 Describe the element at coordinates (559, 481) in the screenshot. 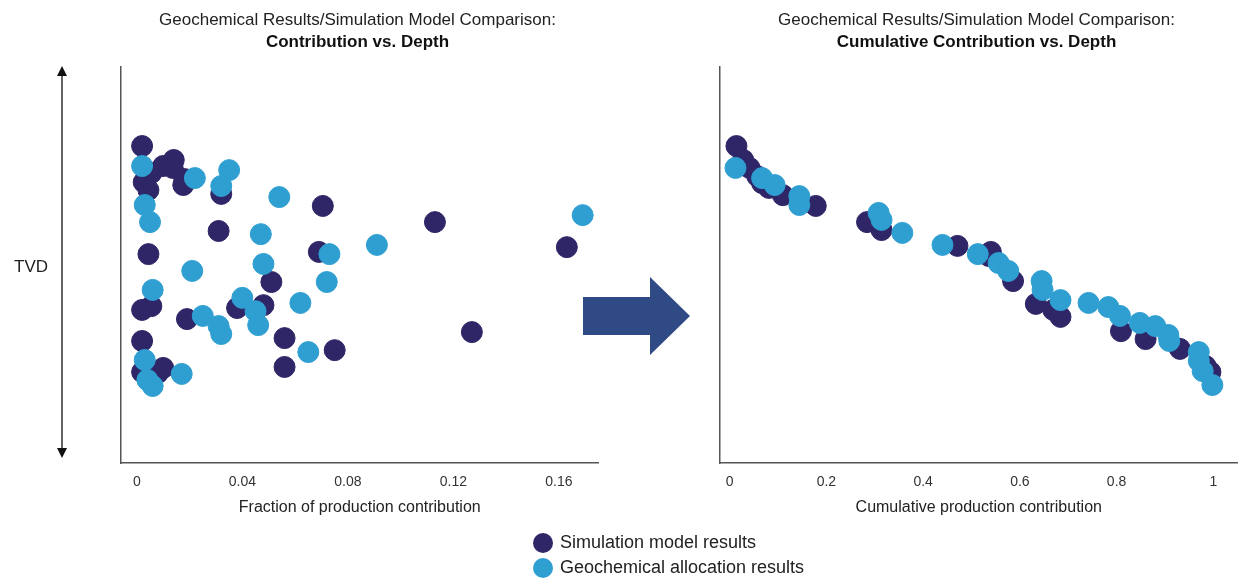

I see `x-tick-label: 0.16` at that location.